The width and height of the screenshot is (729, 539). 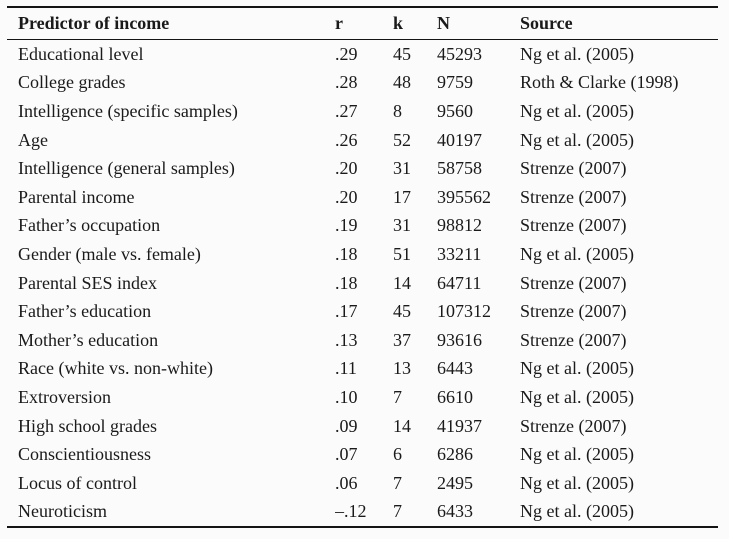 What do you see at coordinates (33, 139) in the screenshot?
I see `cell-predictor: Age` at bounding box center [33, 139].